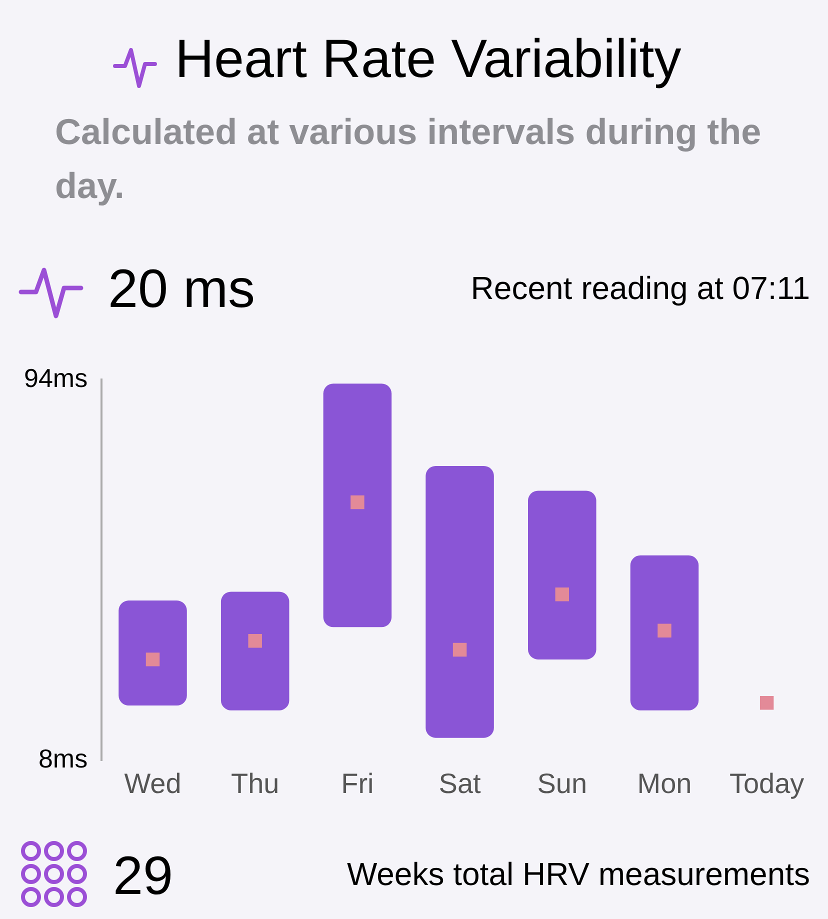  What do you see at coordinates (640, 288) in the screenshot?
I see `text: Recent reading at 07:11` at bounding box center [640, 288].